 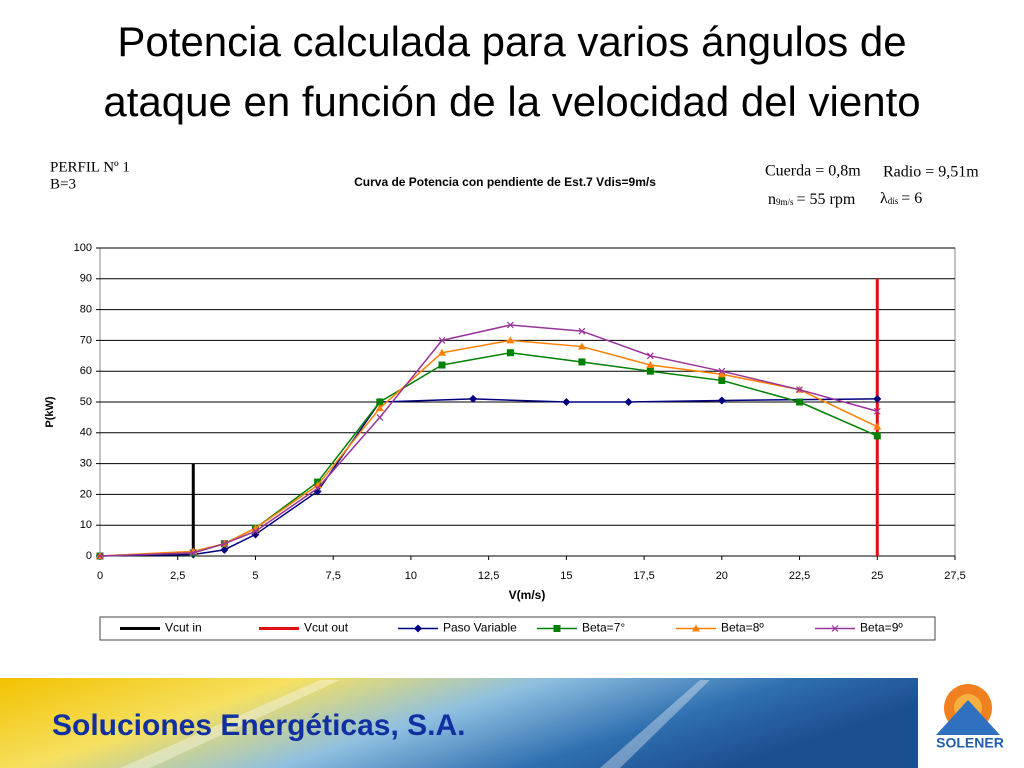 What do you see at coordinates (50, 412) in the screenshot?
I see `y-axis-label: P(kW)` at bounding box center [50, 412].